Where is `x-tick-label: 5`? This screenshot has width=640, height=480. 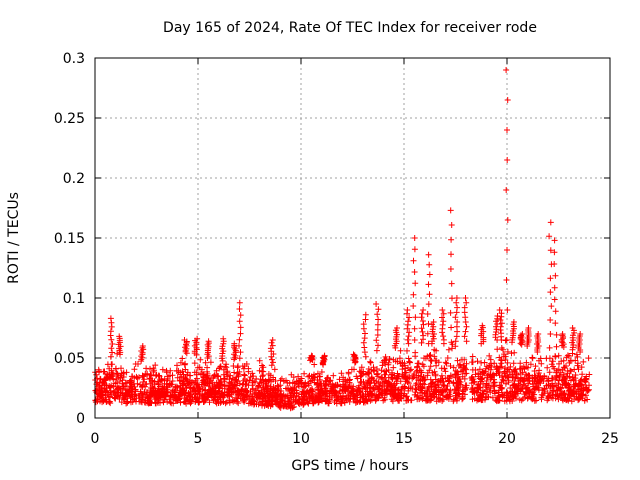
x-tick-label: 5 is located at coordinates (198, 439).